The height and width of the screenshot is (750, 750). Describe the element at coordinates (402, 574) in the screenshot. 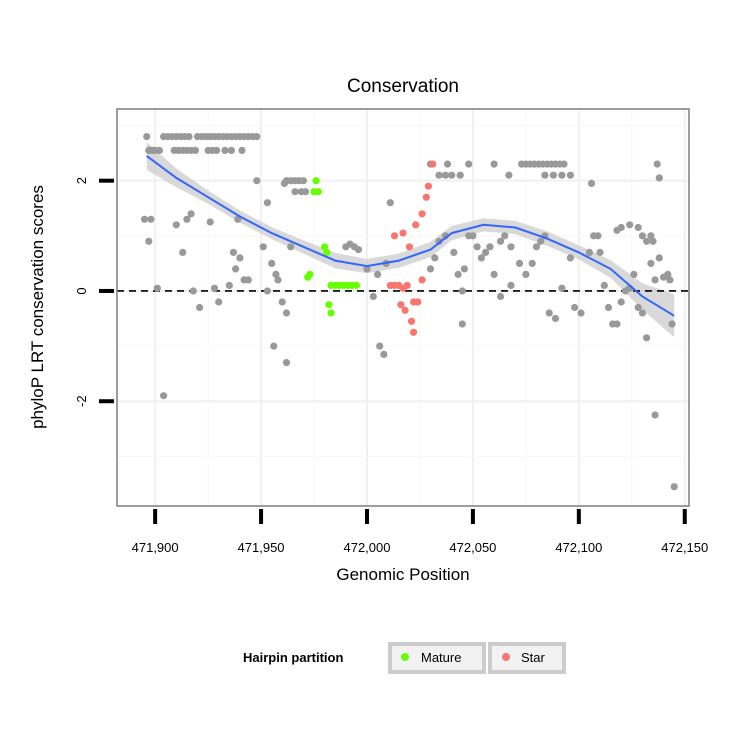

I see `x-axis-title: Genomic Position` at that location.